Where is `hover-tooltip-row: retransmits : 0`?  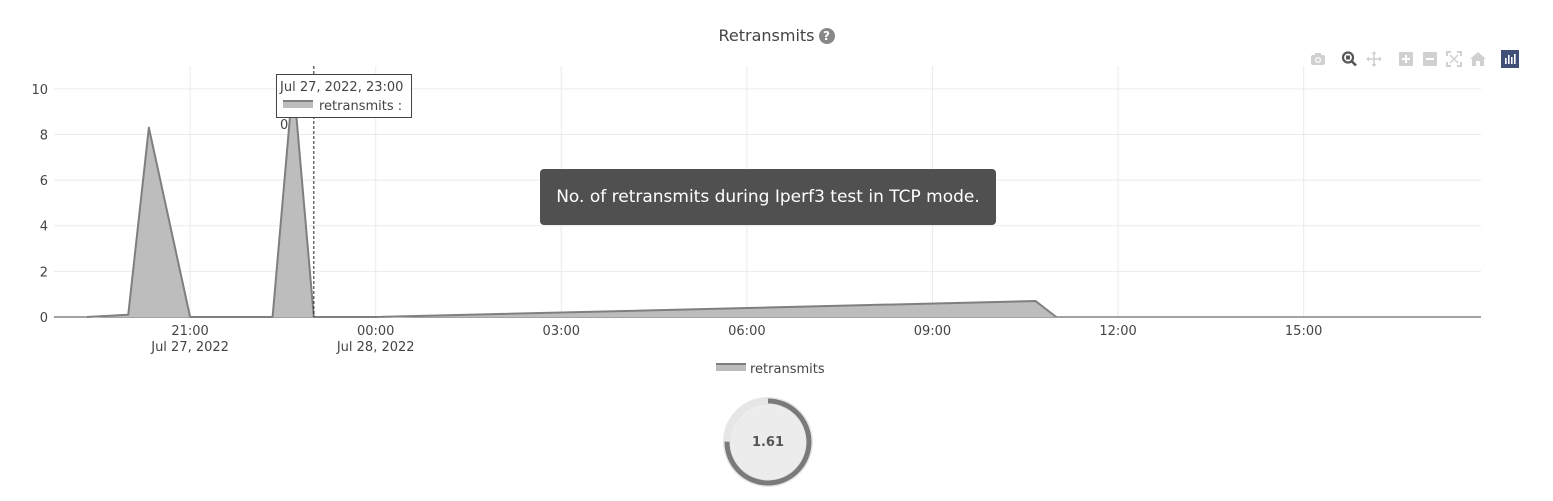
hover-tooltip-row: retransmits : 0 is located at coordinates (345, 116).